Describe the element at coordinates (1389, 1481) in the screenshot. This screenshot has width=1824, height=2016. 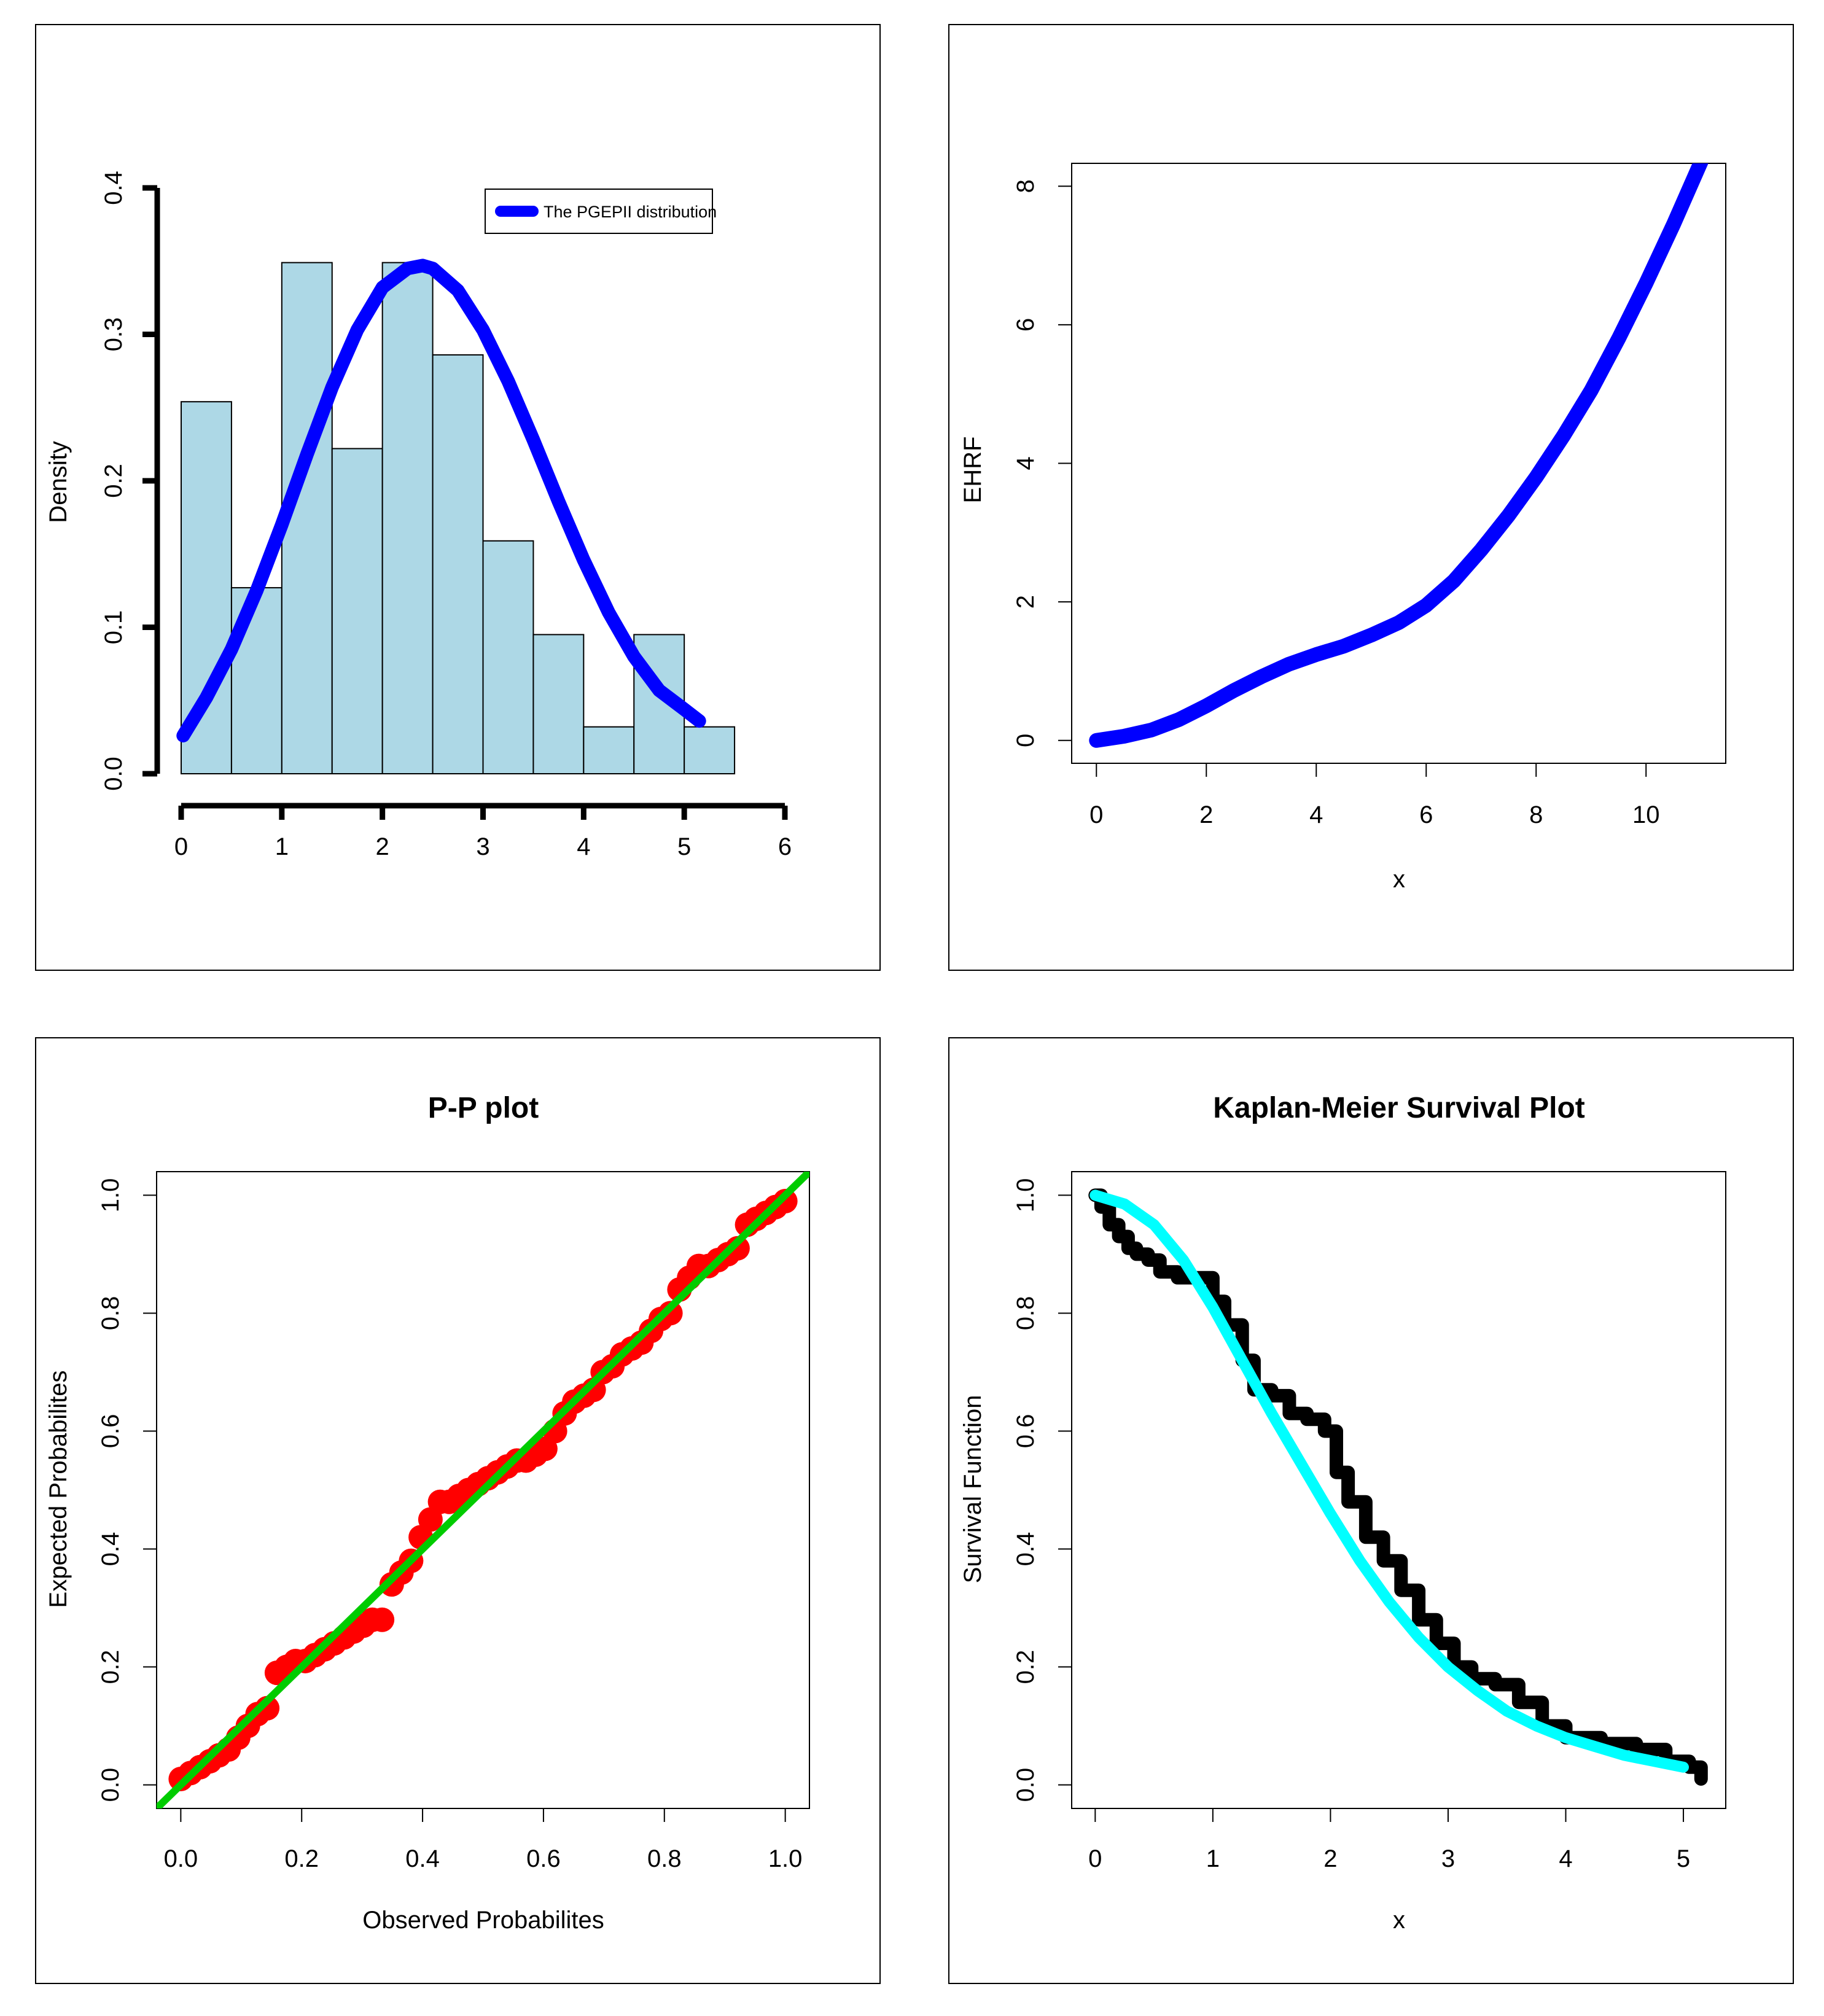
I see `km-fitted-curve` at that location.